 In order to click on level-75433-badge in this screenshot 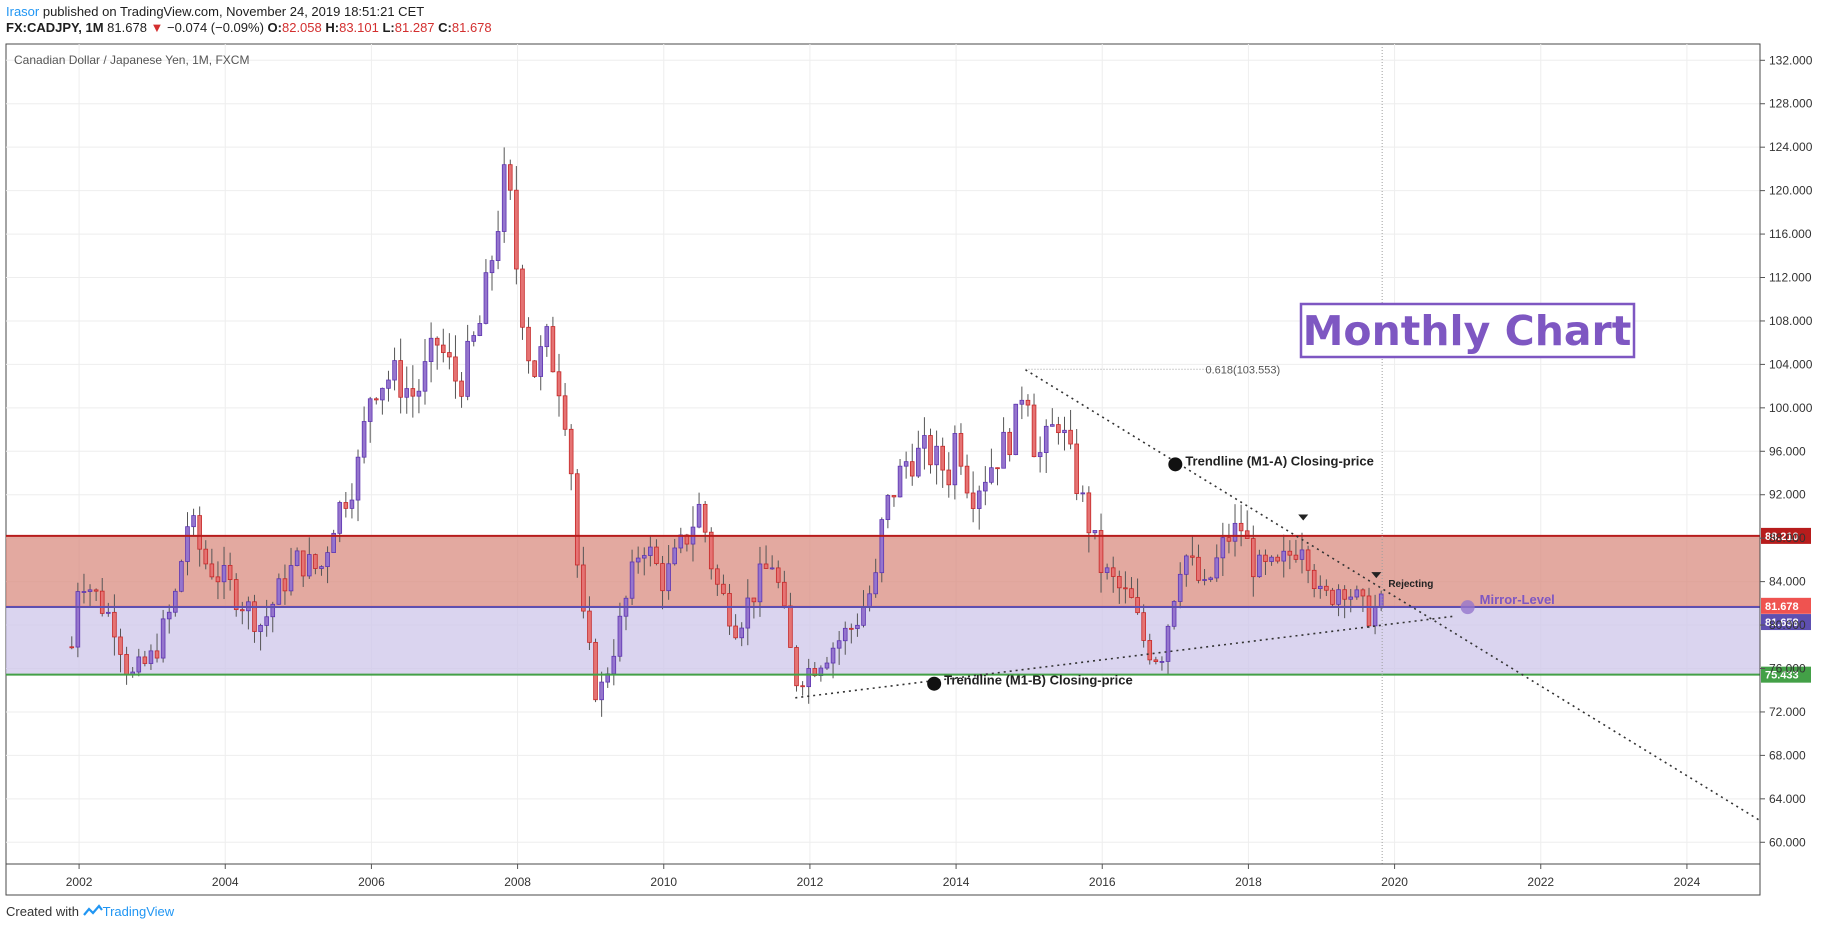, I will do `click(1786, 674)`.